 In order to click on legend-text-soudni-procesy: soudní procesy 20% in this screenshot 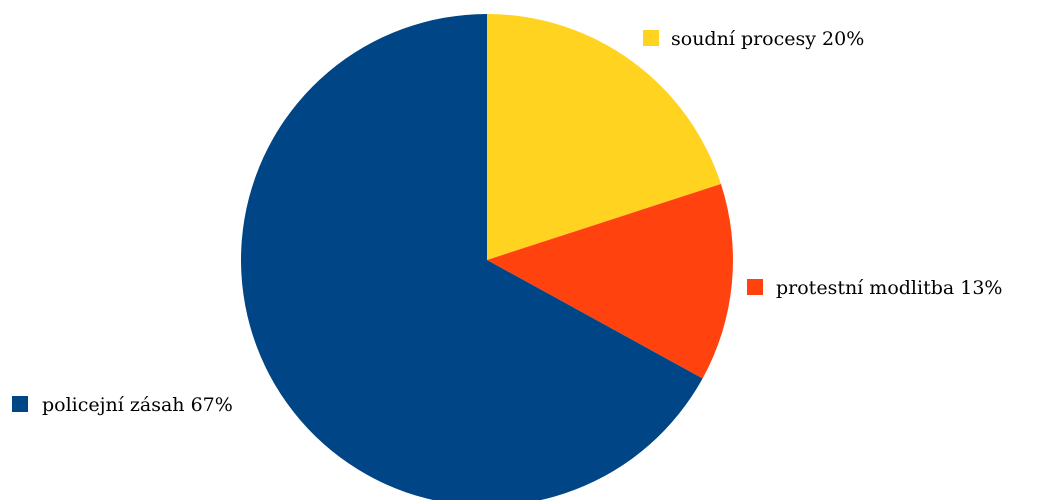, I will do `click(767, 39)`.